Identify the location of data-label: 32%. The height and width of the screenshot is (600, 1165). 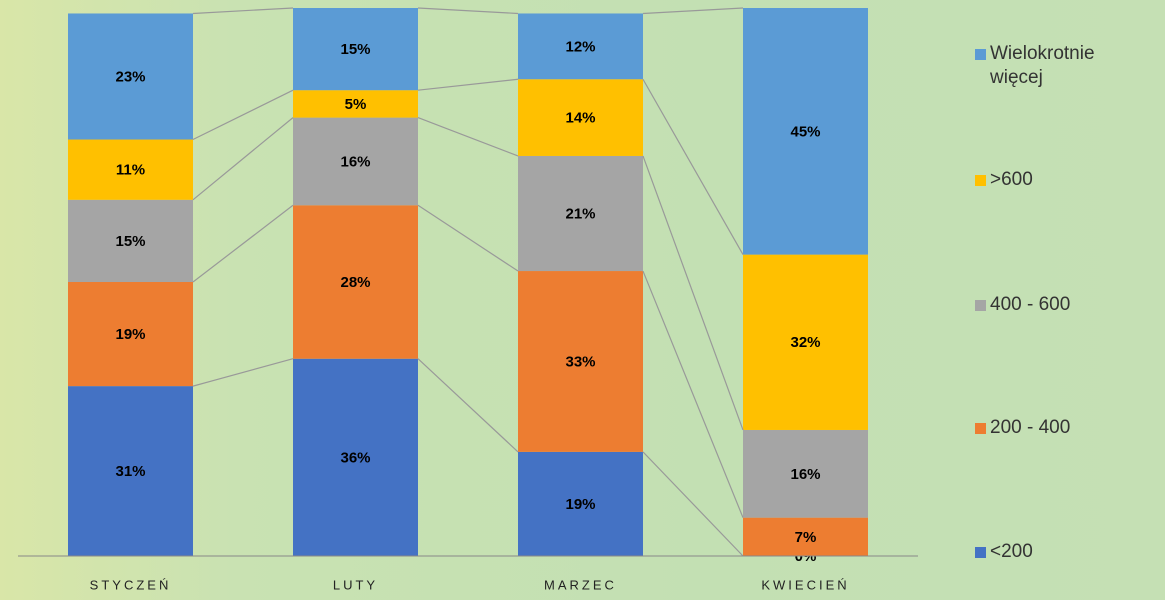
(805, 342).